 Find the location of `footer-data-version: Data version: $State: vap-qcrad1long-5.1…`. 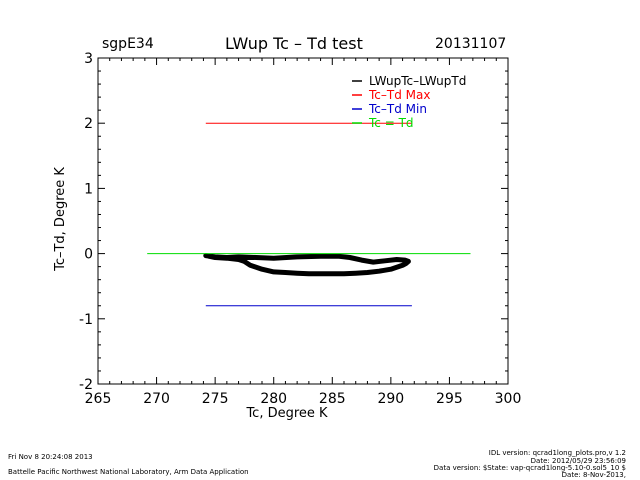

footer-data-version: Data version: $State: vap-qcrad1long-5.1… is located at coordinates (529, 468).